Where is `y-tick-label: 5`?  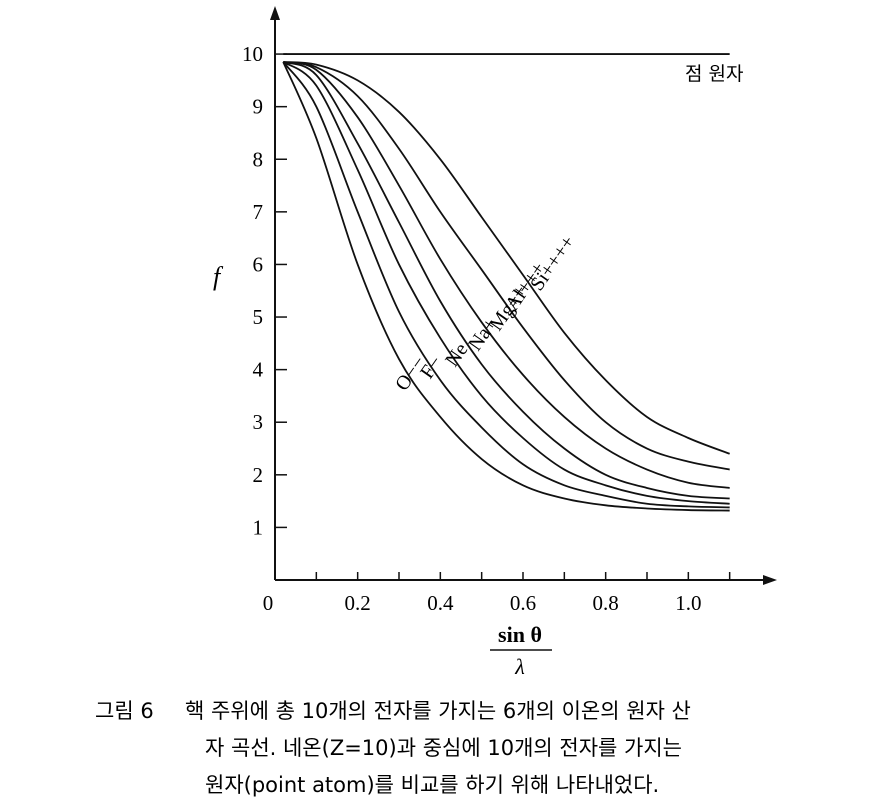 y-tick-label: 5 is located at coordinates (258, 317).